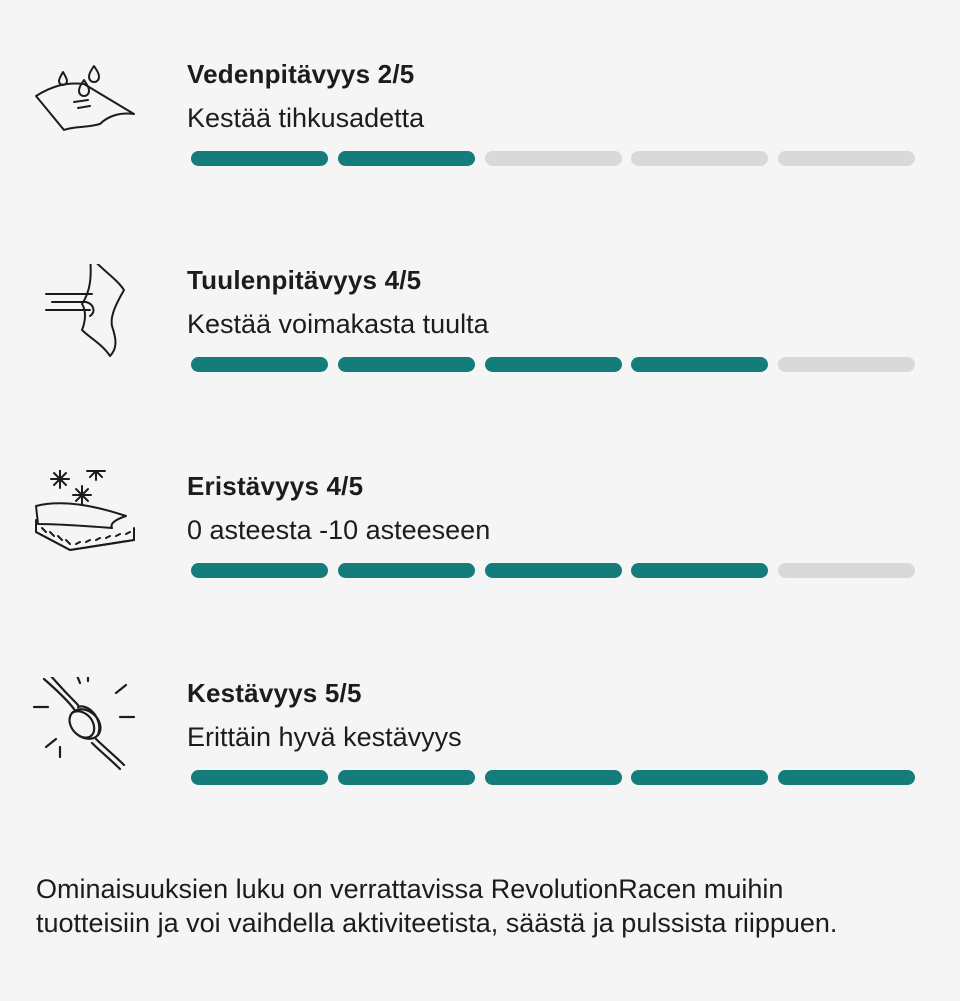 The width and height of the screenshot is (960, 1001). I want to click on feature-description: 0 asteesta -10 asteeseen, so click(339, 530).